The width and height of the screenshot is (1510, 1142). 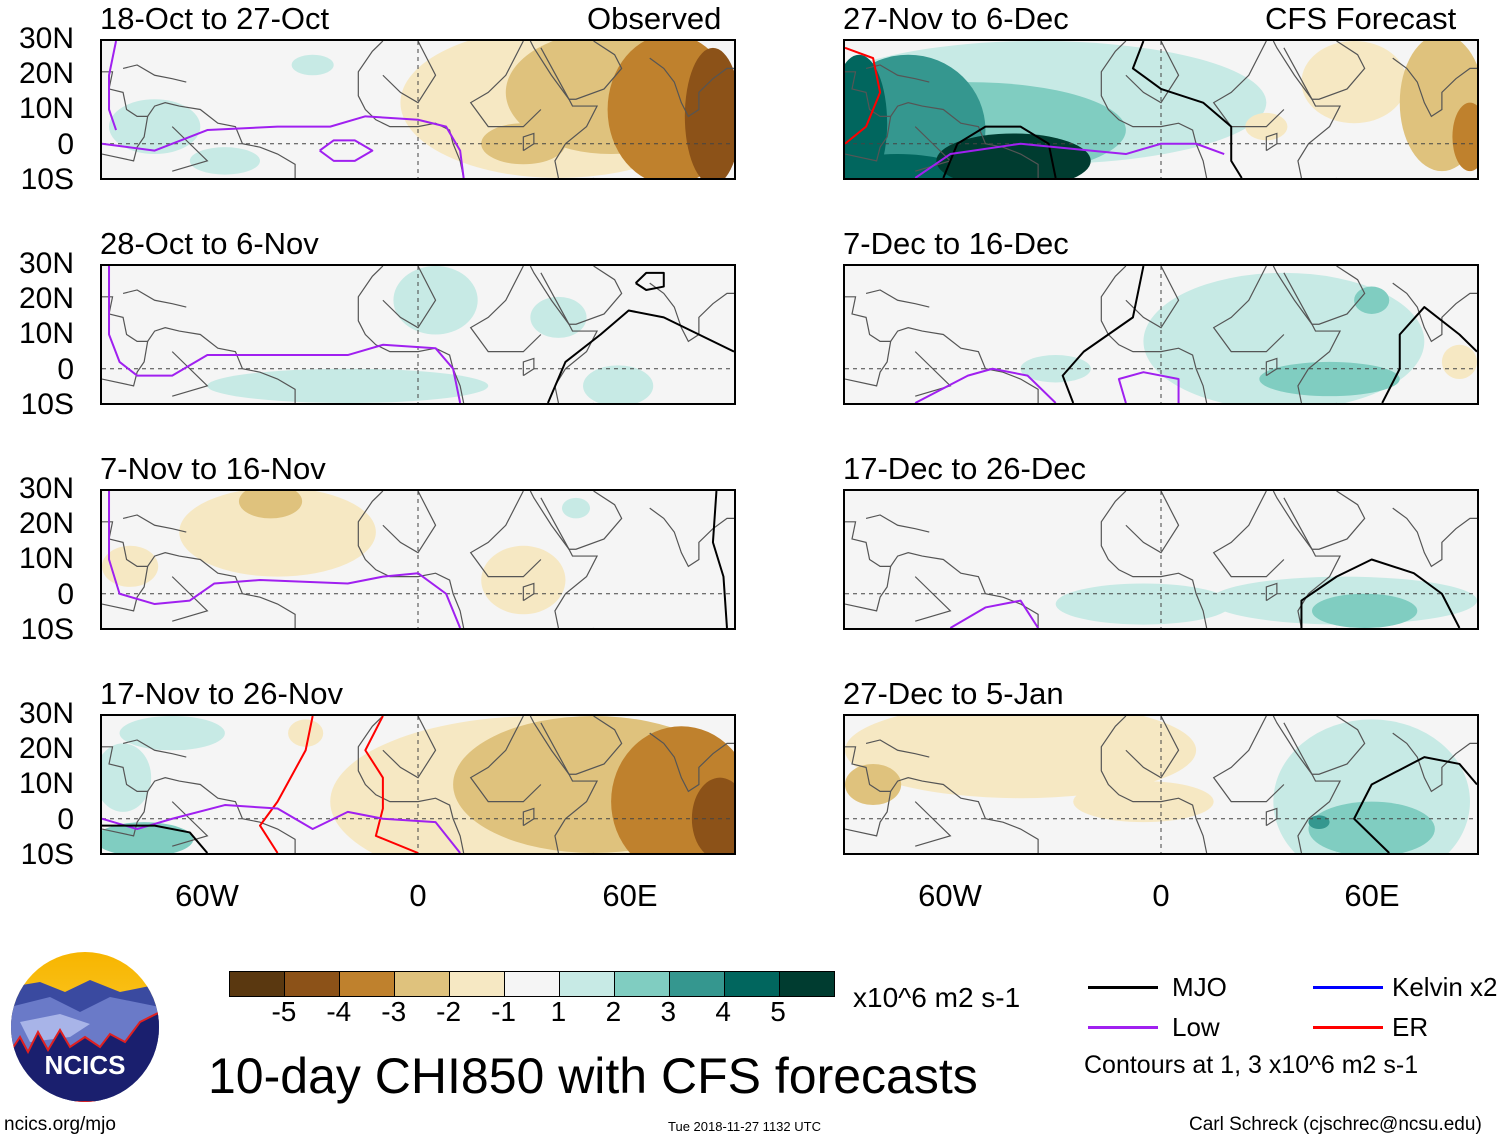 I want to click on legend-label-er: ER, so click(x=1410, y=1027).